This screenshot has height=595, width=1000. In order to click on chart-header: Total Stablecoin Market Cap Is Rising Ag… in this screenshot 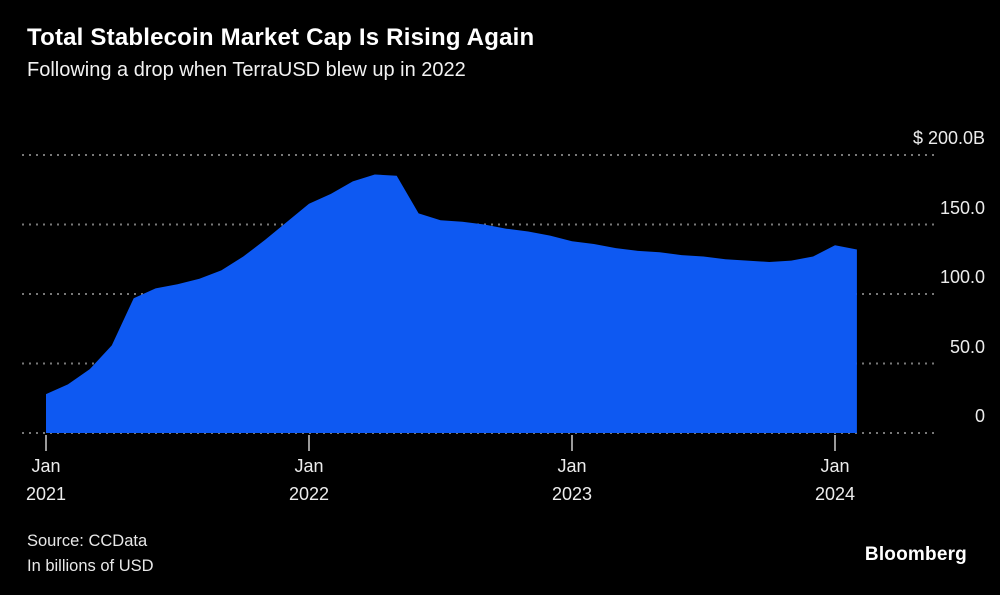, I will do `click(280, 53)`.